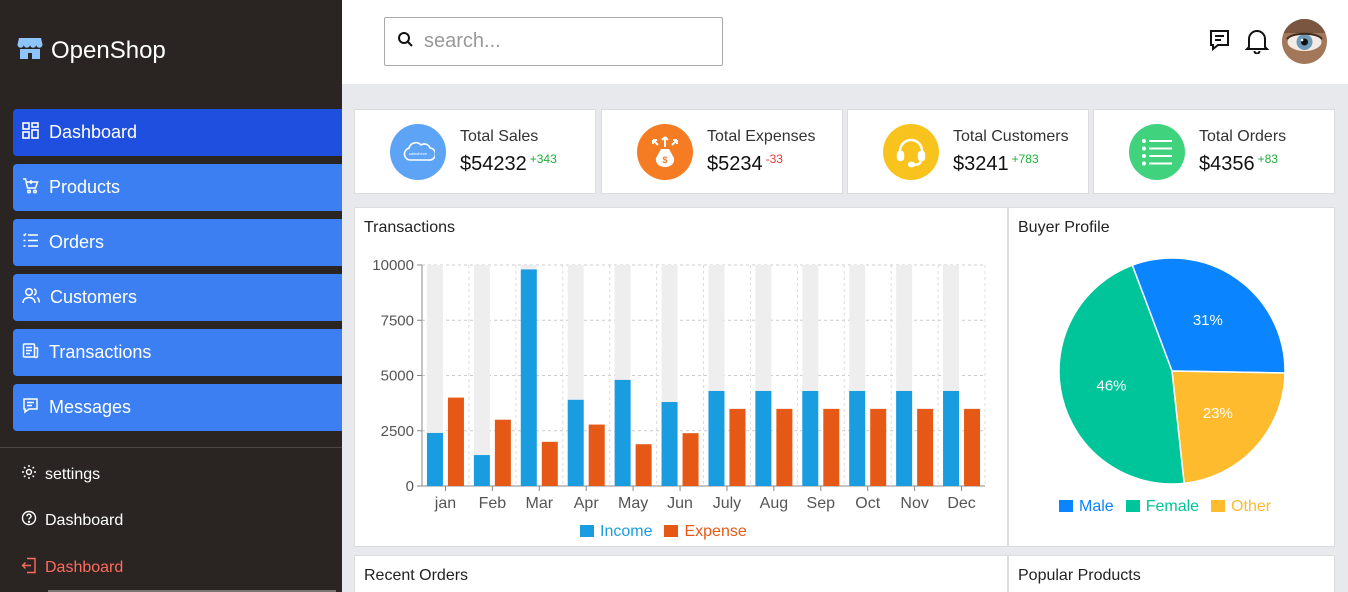 The height and width of the screenshot is (592, 1348). I want to click on stat-amount: $5234, so click(735, 164).